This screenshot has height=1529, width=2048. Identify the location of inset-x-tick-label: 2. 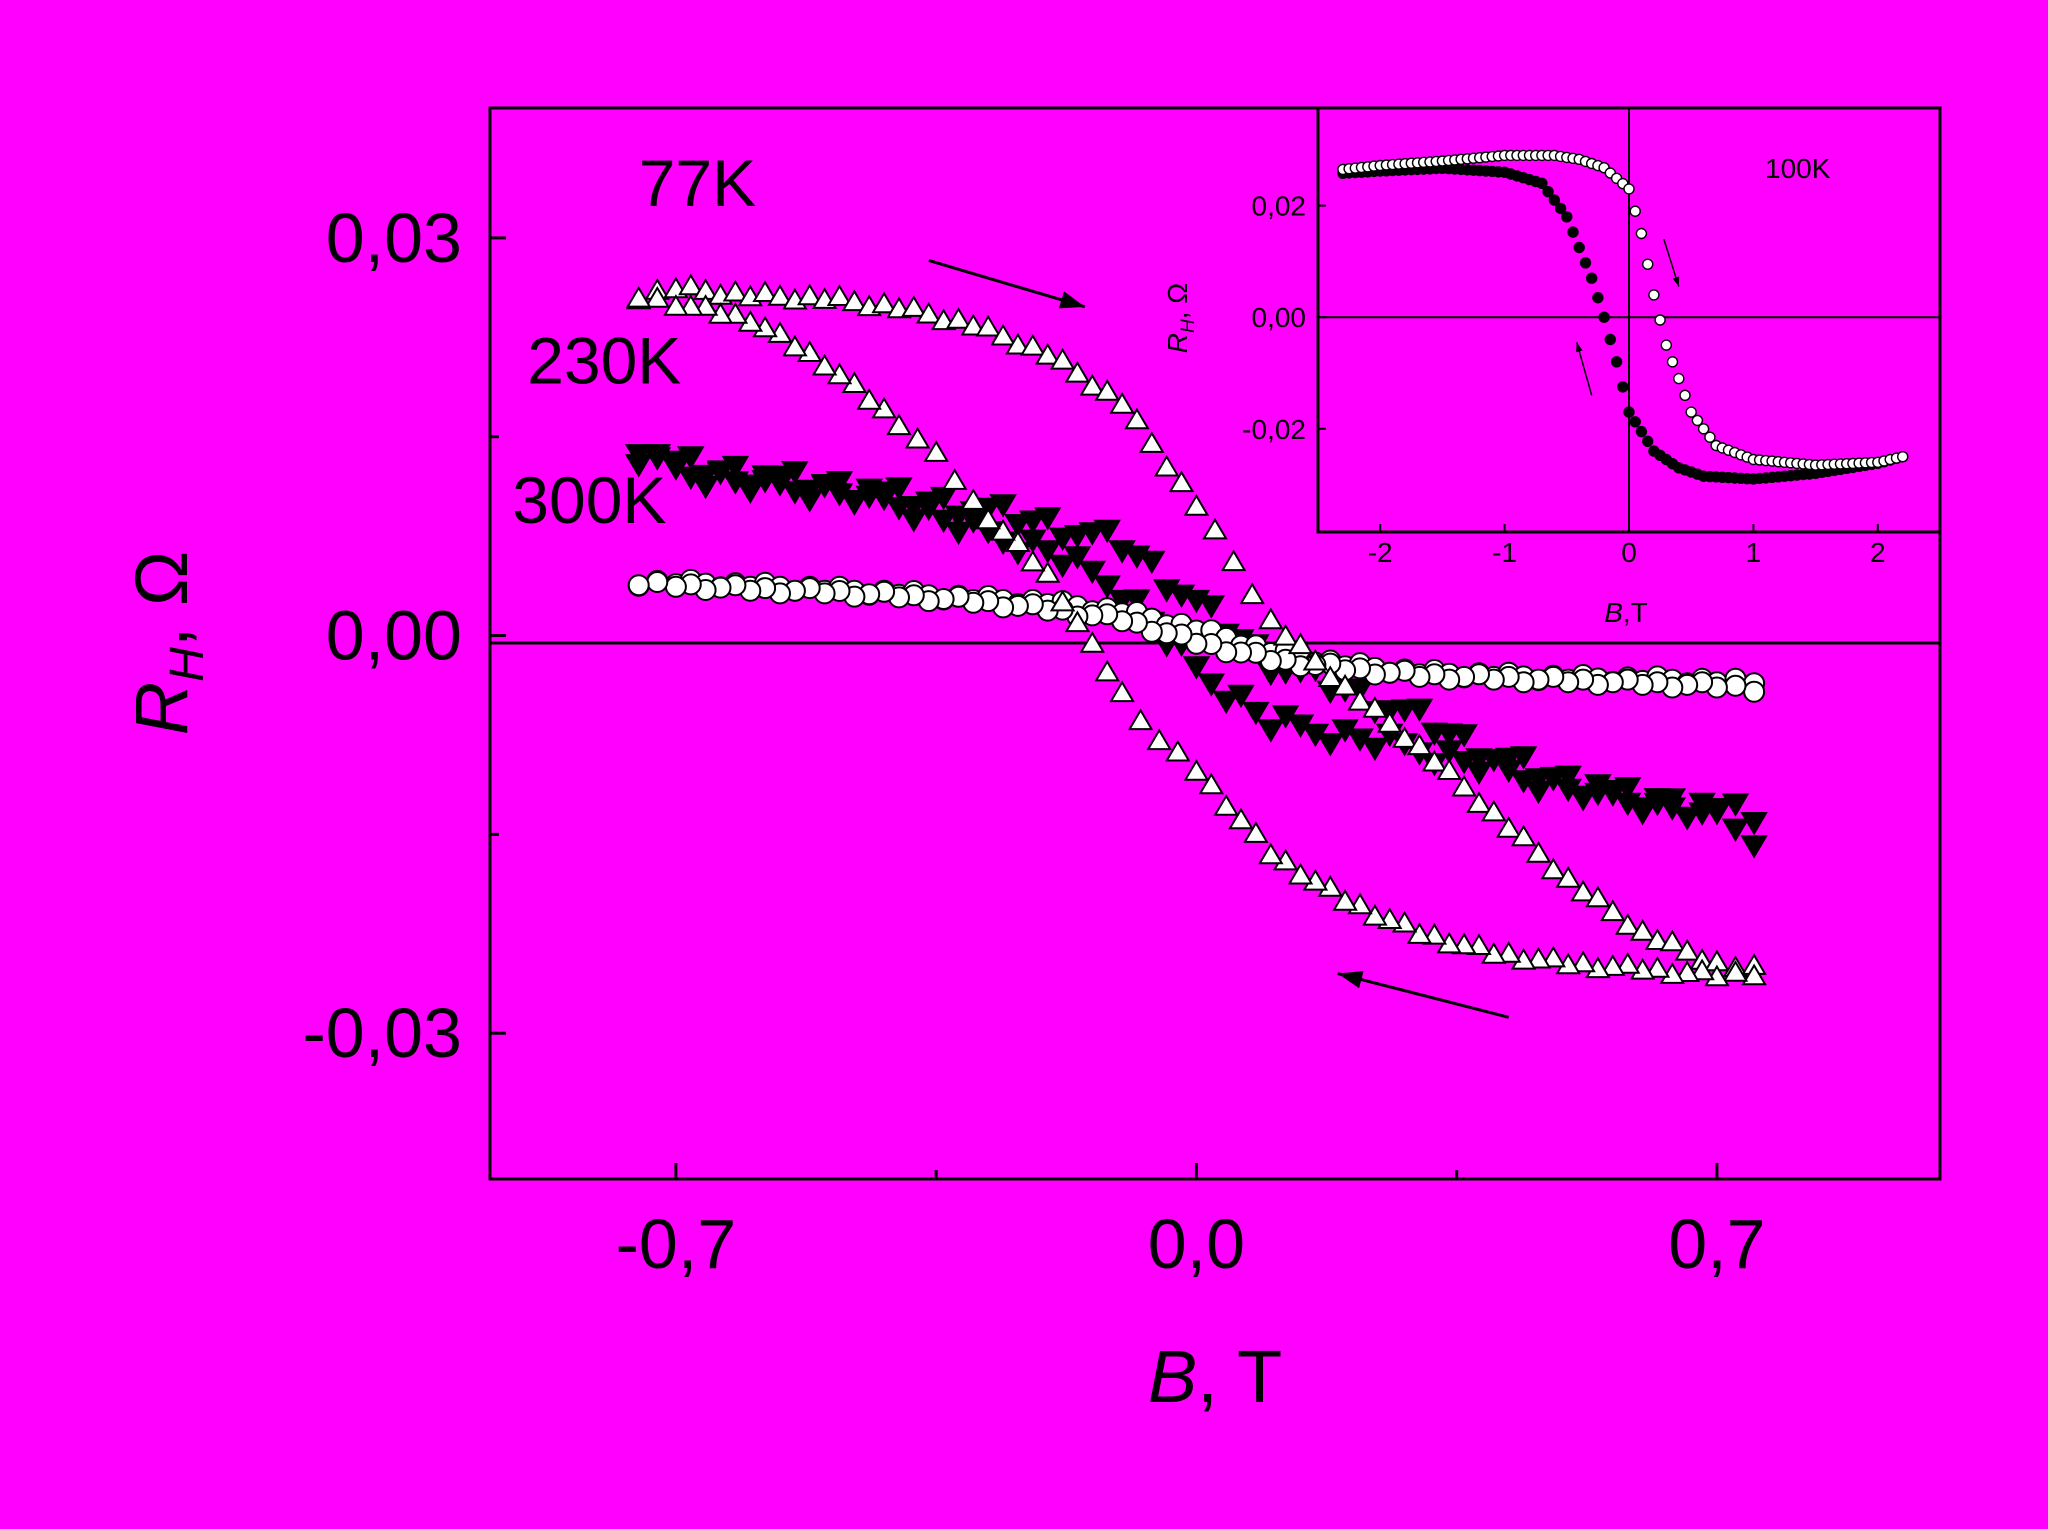
(1878, 552).